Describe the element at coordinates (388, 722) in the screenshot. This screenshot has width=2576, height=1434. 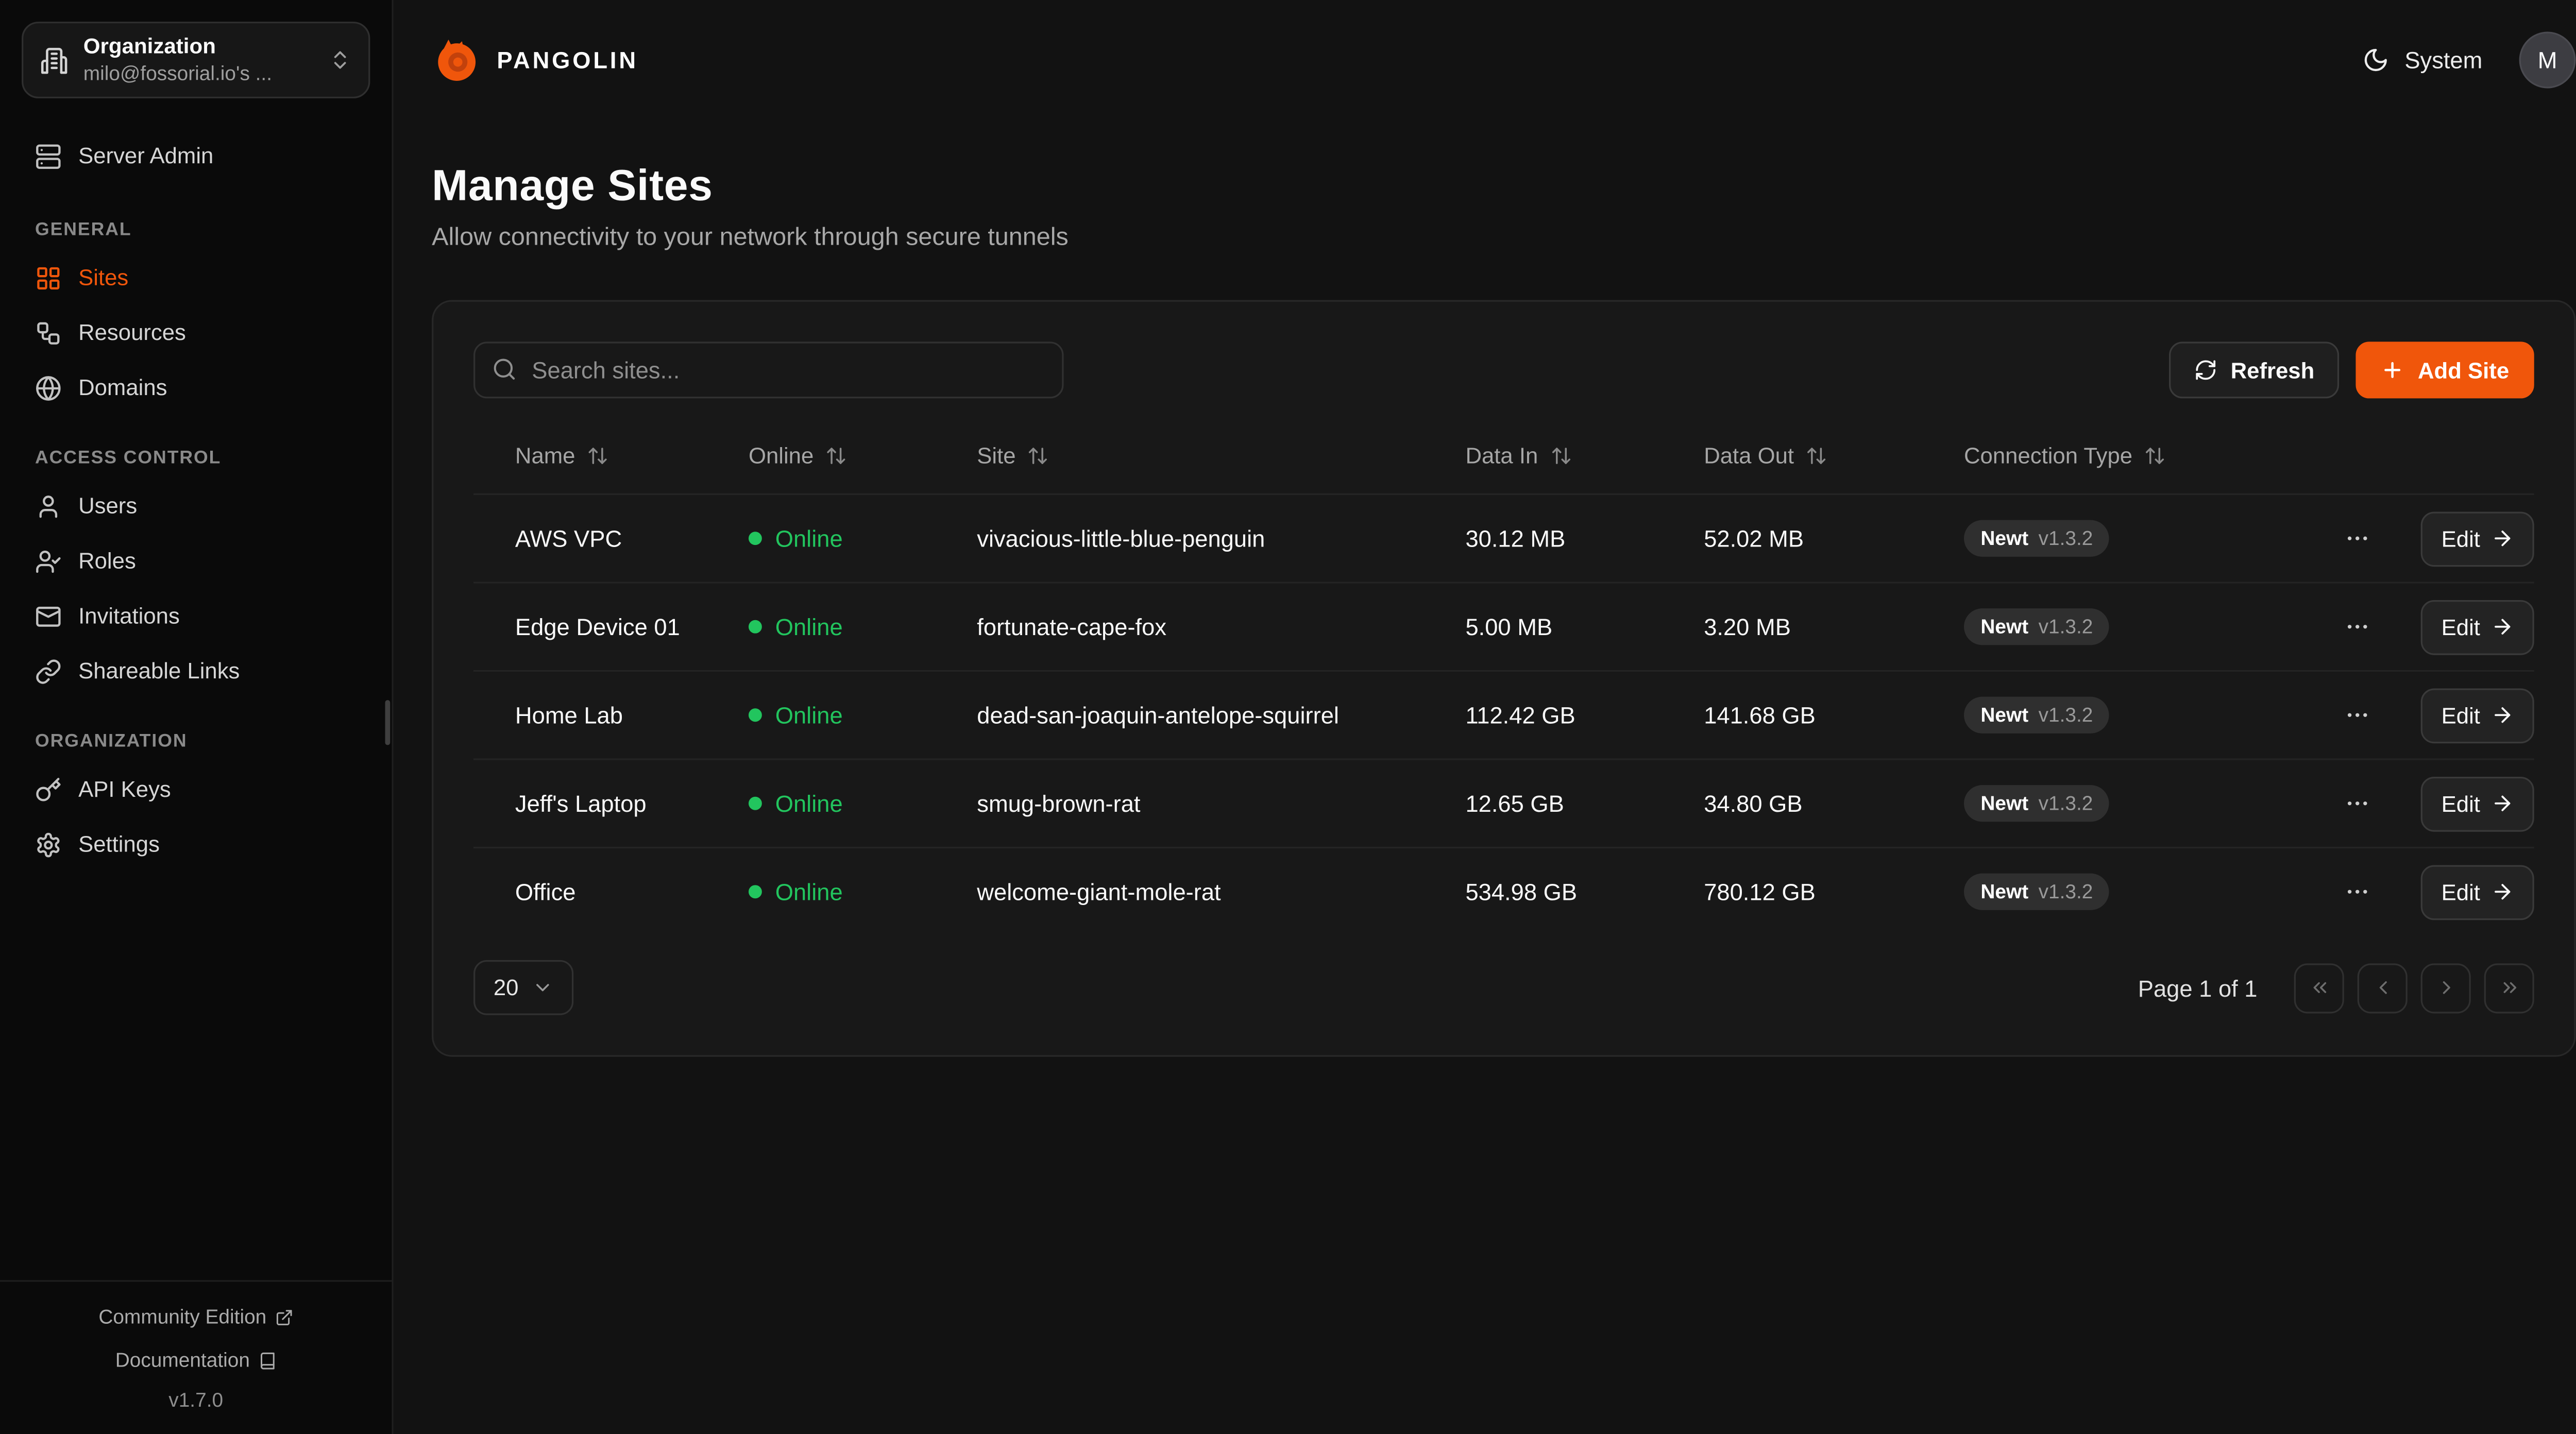
I see `sidebar-scrollbar` at that location.